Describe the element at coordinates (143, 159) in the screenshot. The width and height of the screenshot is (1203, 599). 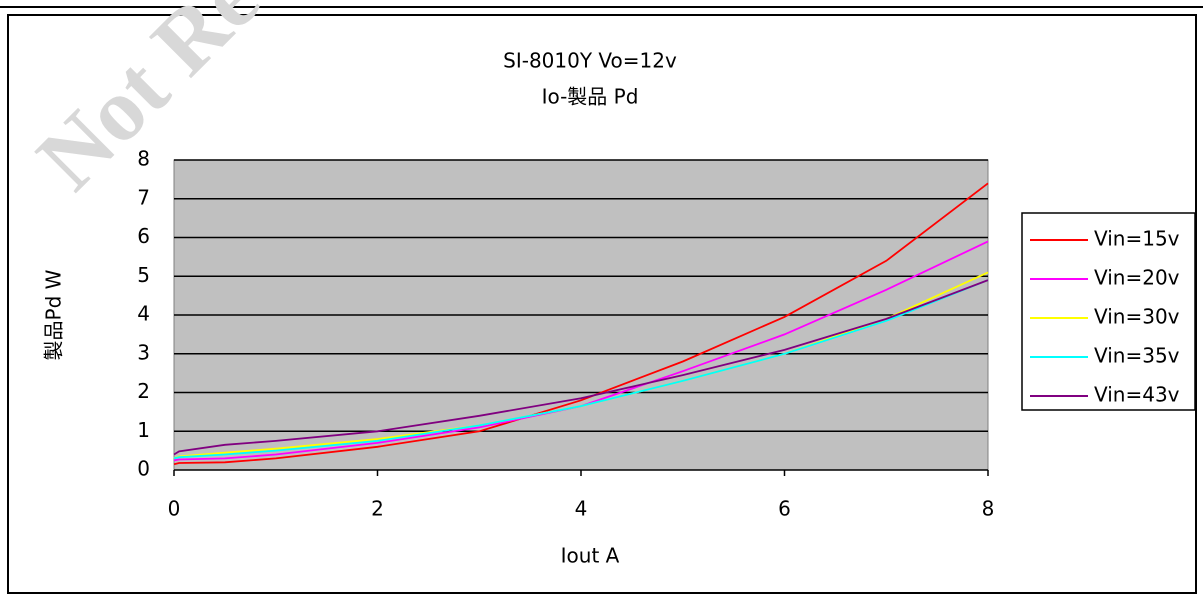
I see `y-tick-label: 8` at that location.